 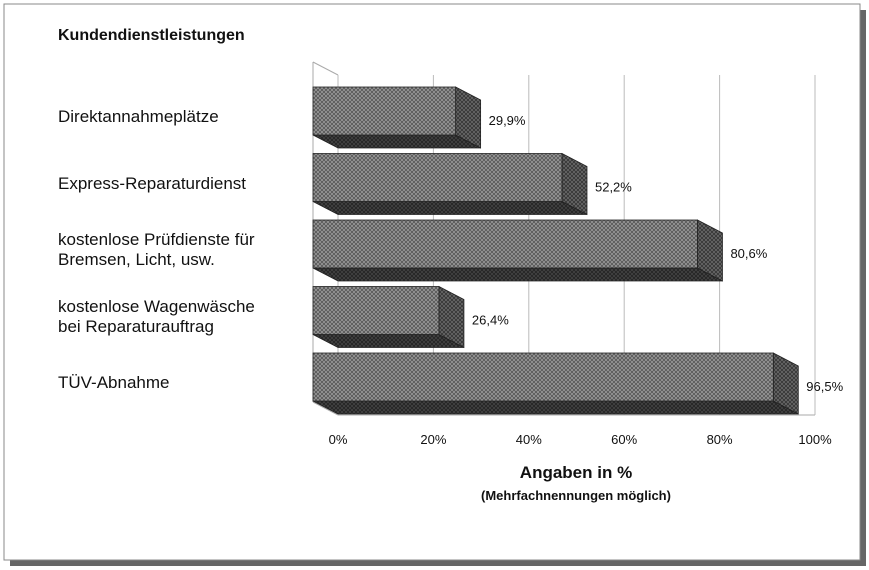 I want to click on category-label: Direktannahmeplätze, so click(x=138, y=116).